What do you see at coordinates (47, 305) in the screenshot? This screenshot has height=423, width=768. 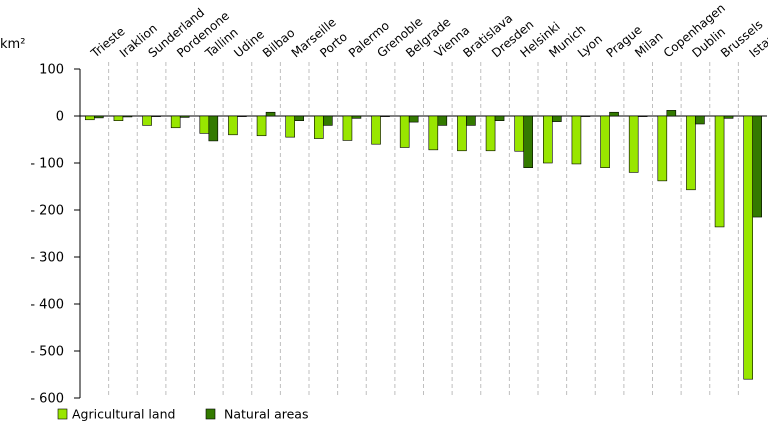 I see `y-tick-label: - 400` at bounding box center [47, 305].